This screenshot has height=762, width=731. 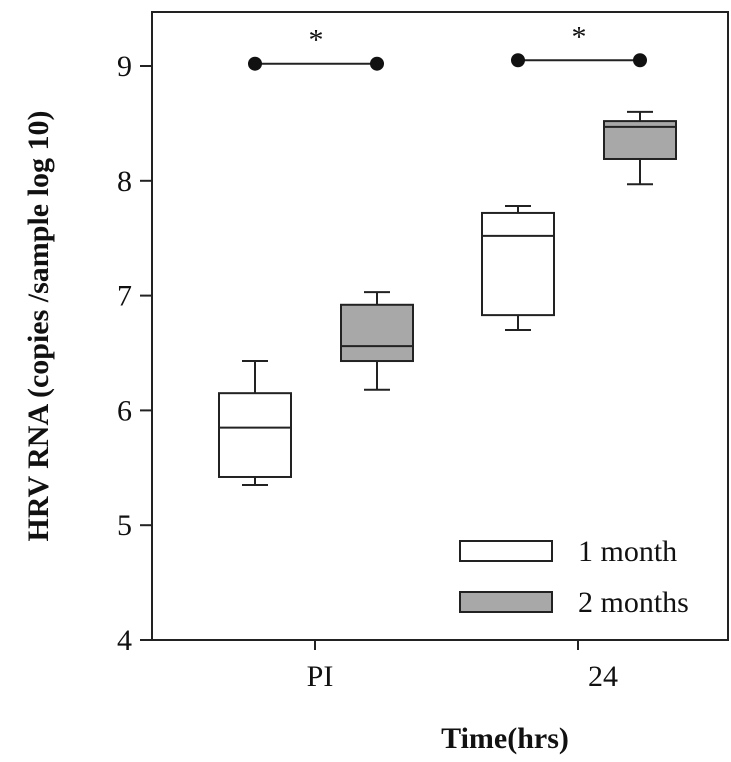 What do you see at coordinates (574, 602) in the screenshot?
I see `legend-item-2-months: 2 months` at bounding box center [574, 602].